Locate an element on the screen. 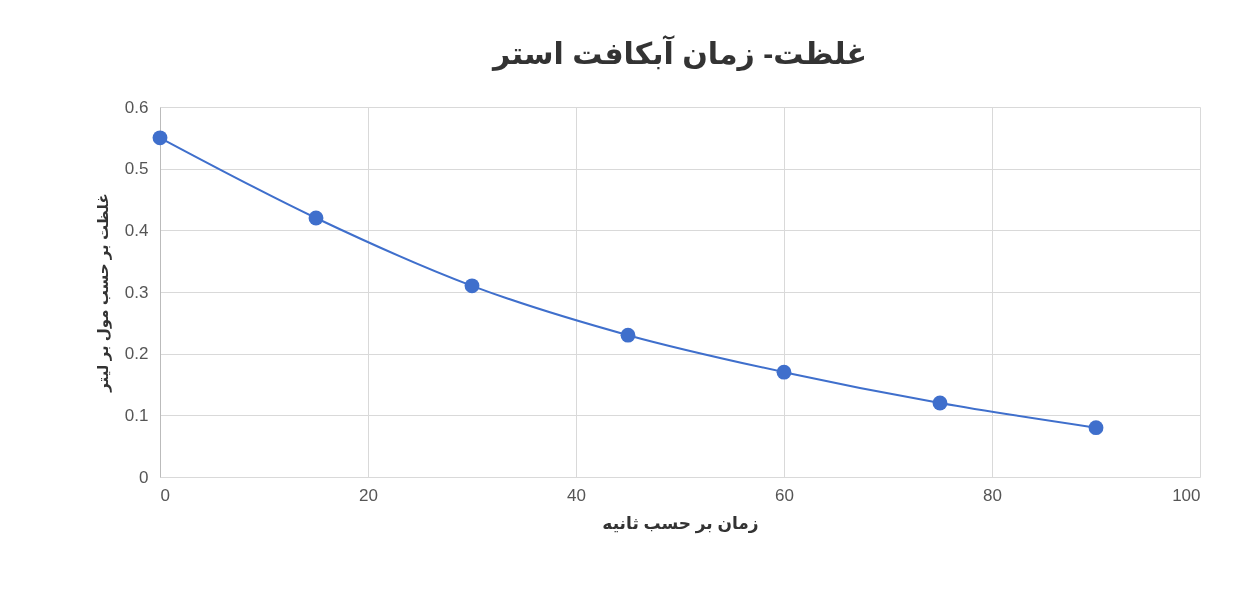 Image resolution: width=1260 pixels, height=606 pixels. y-tick-label: 0.6 is located at coordinates (136, 107).